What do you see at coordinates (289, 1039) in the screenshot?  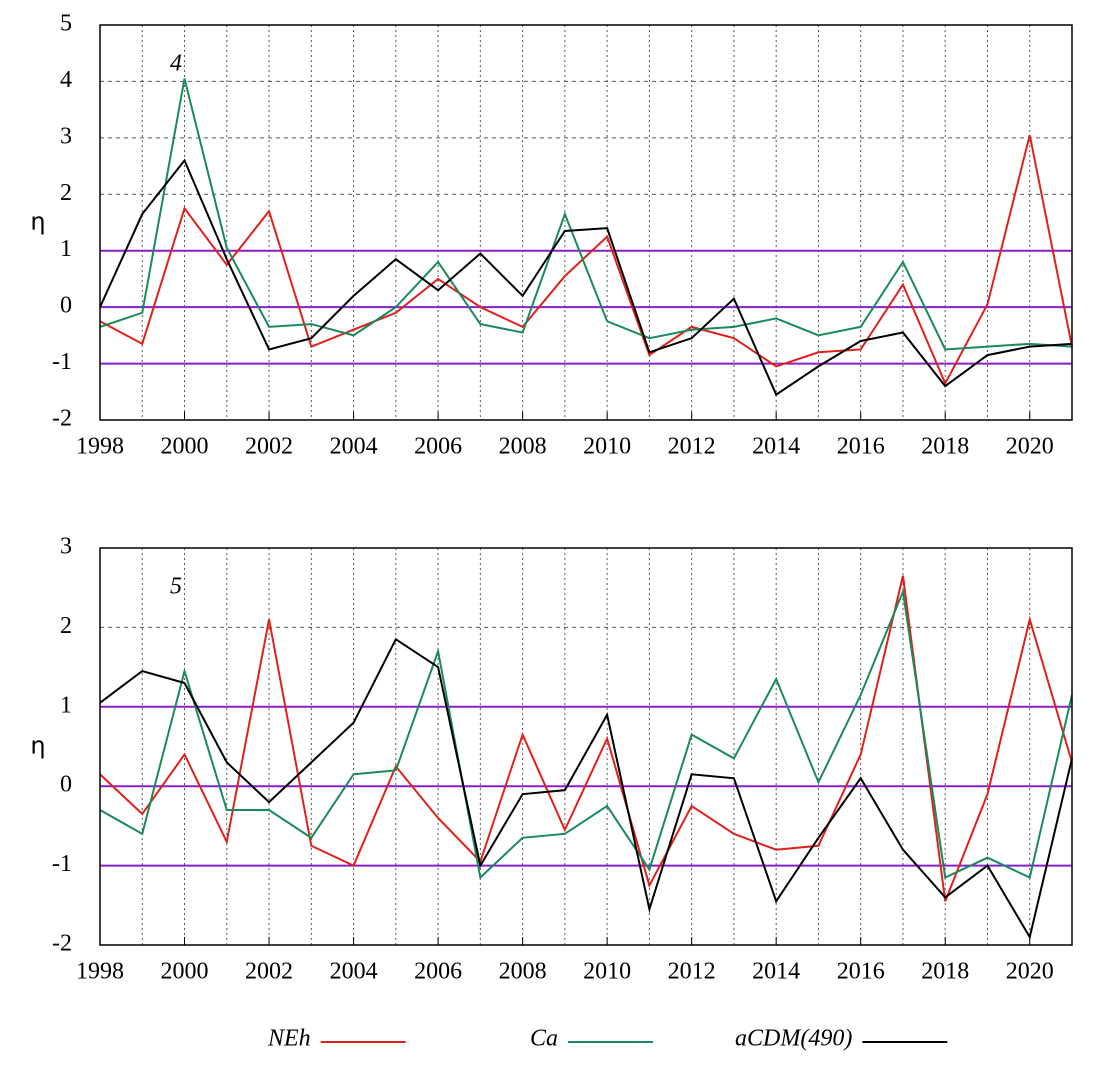 I see `legend-label: NEh` at bounding box center [289, 1039].